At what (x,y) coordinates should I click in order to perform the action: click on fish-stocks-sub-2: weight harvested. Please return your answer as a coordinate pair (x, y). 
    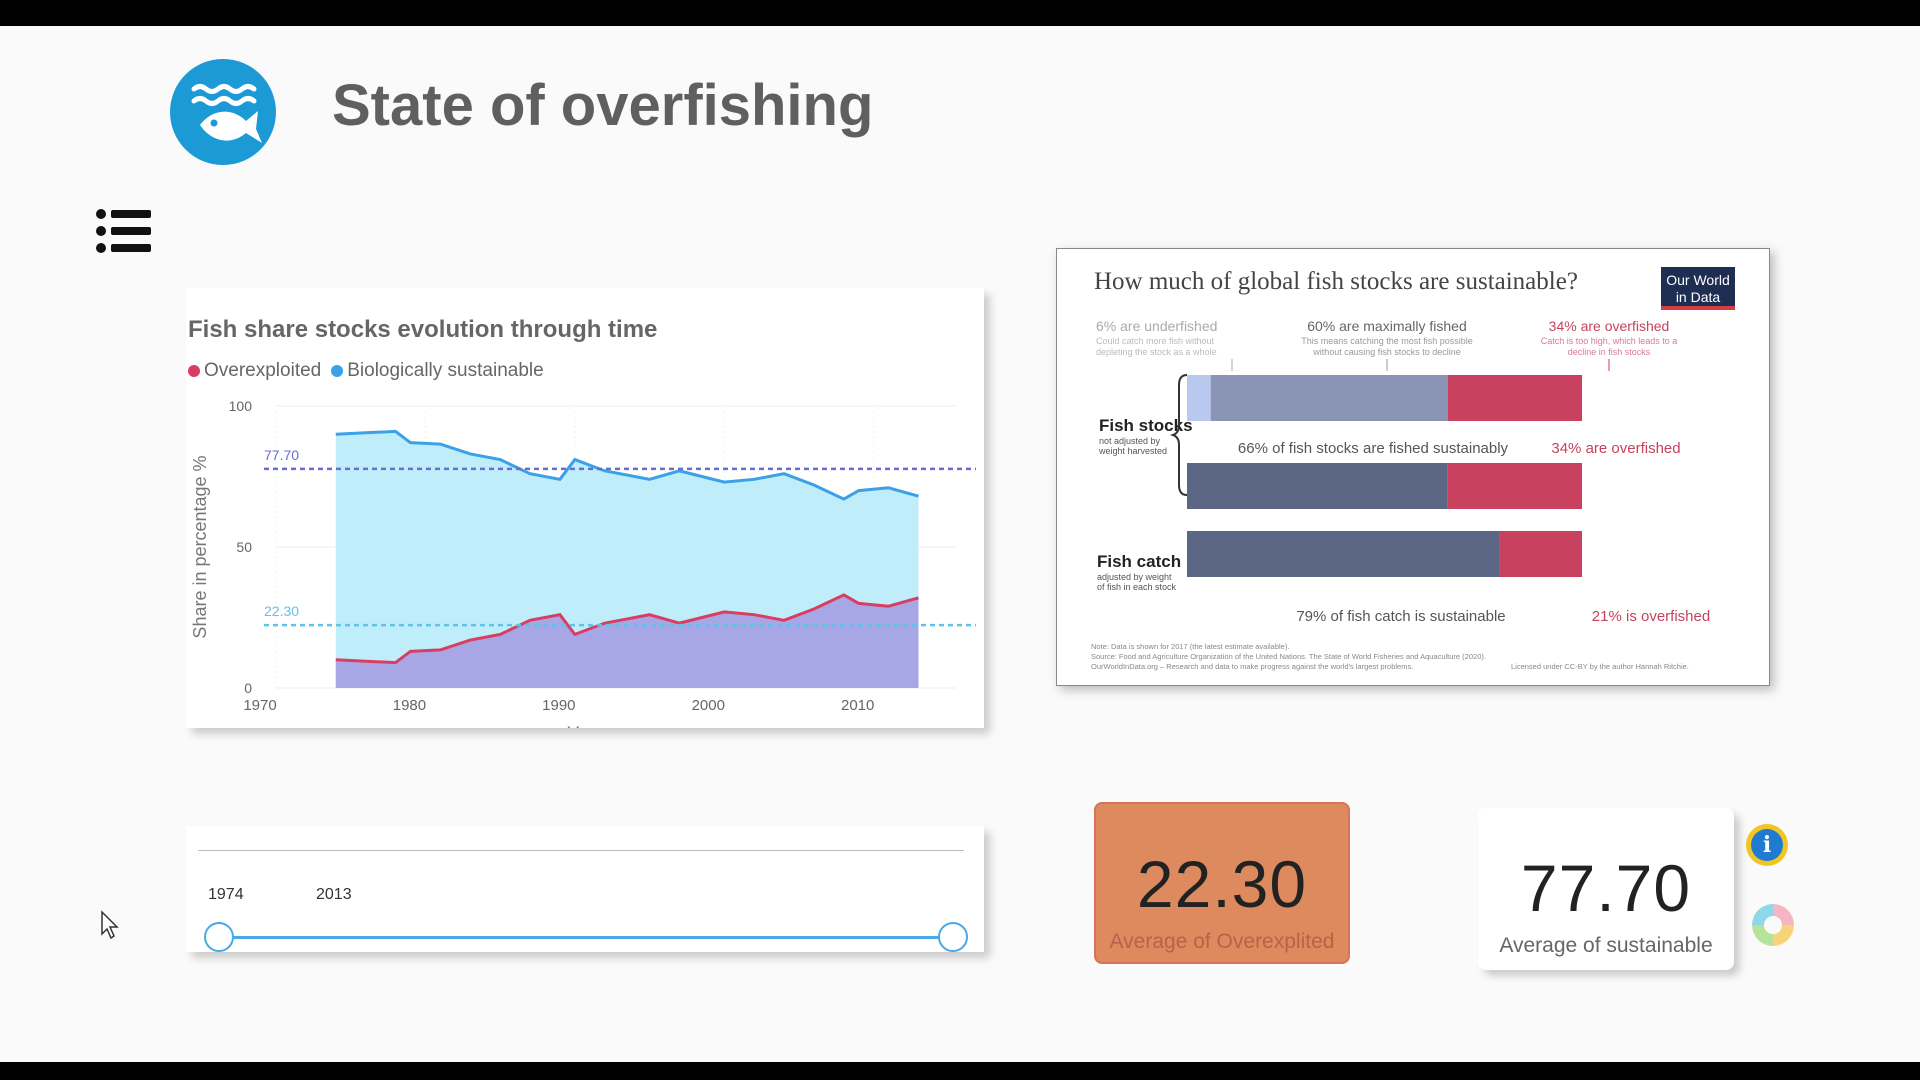
    Looking at the image, I should click on (1132, 451).